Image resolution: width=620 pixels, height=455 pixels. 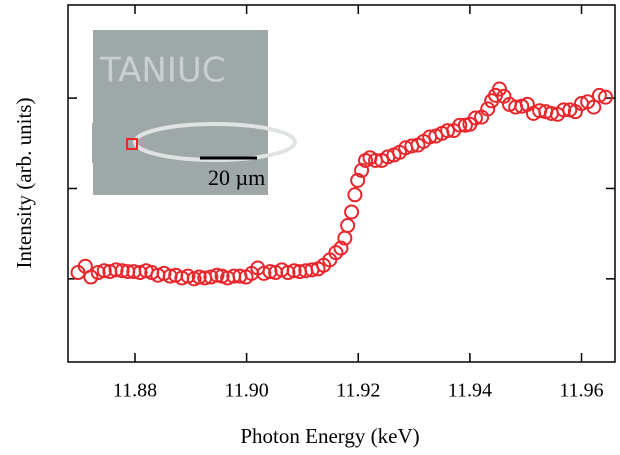 What do you see at coordinates (132, 144) in the screenshot?
I see `inset-spot` at bounding box center [132, 144].